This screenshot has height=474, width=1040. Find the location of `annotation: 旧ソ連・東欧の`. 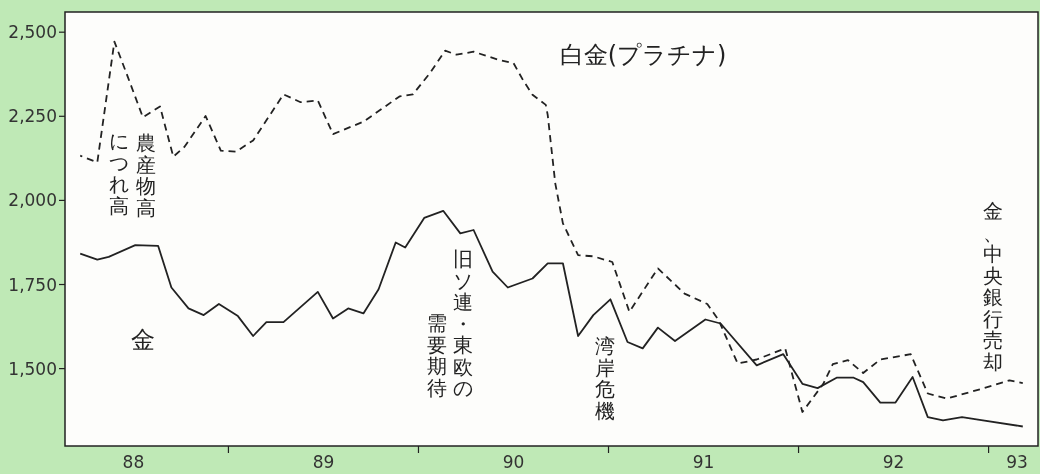

annotation: 旧ソ連・東欧の is located at coordinates (463, 323).